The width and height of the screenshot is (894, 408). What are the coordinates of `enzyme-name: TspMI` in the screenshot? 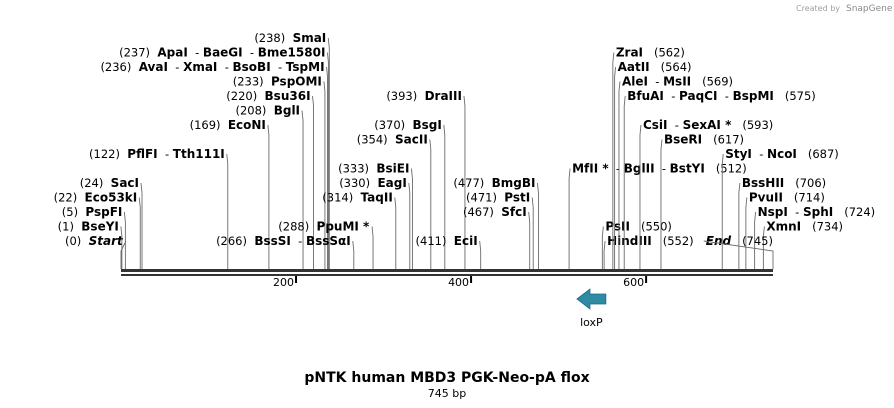 It's located at (305, 67).